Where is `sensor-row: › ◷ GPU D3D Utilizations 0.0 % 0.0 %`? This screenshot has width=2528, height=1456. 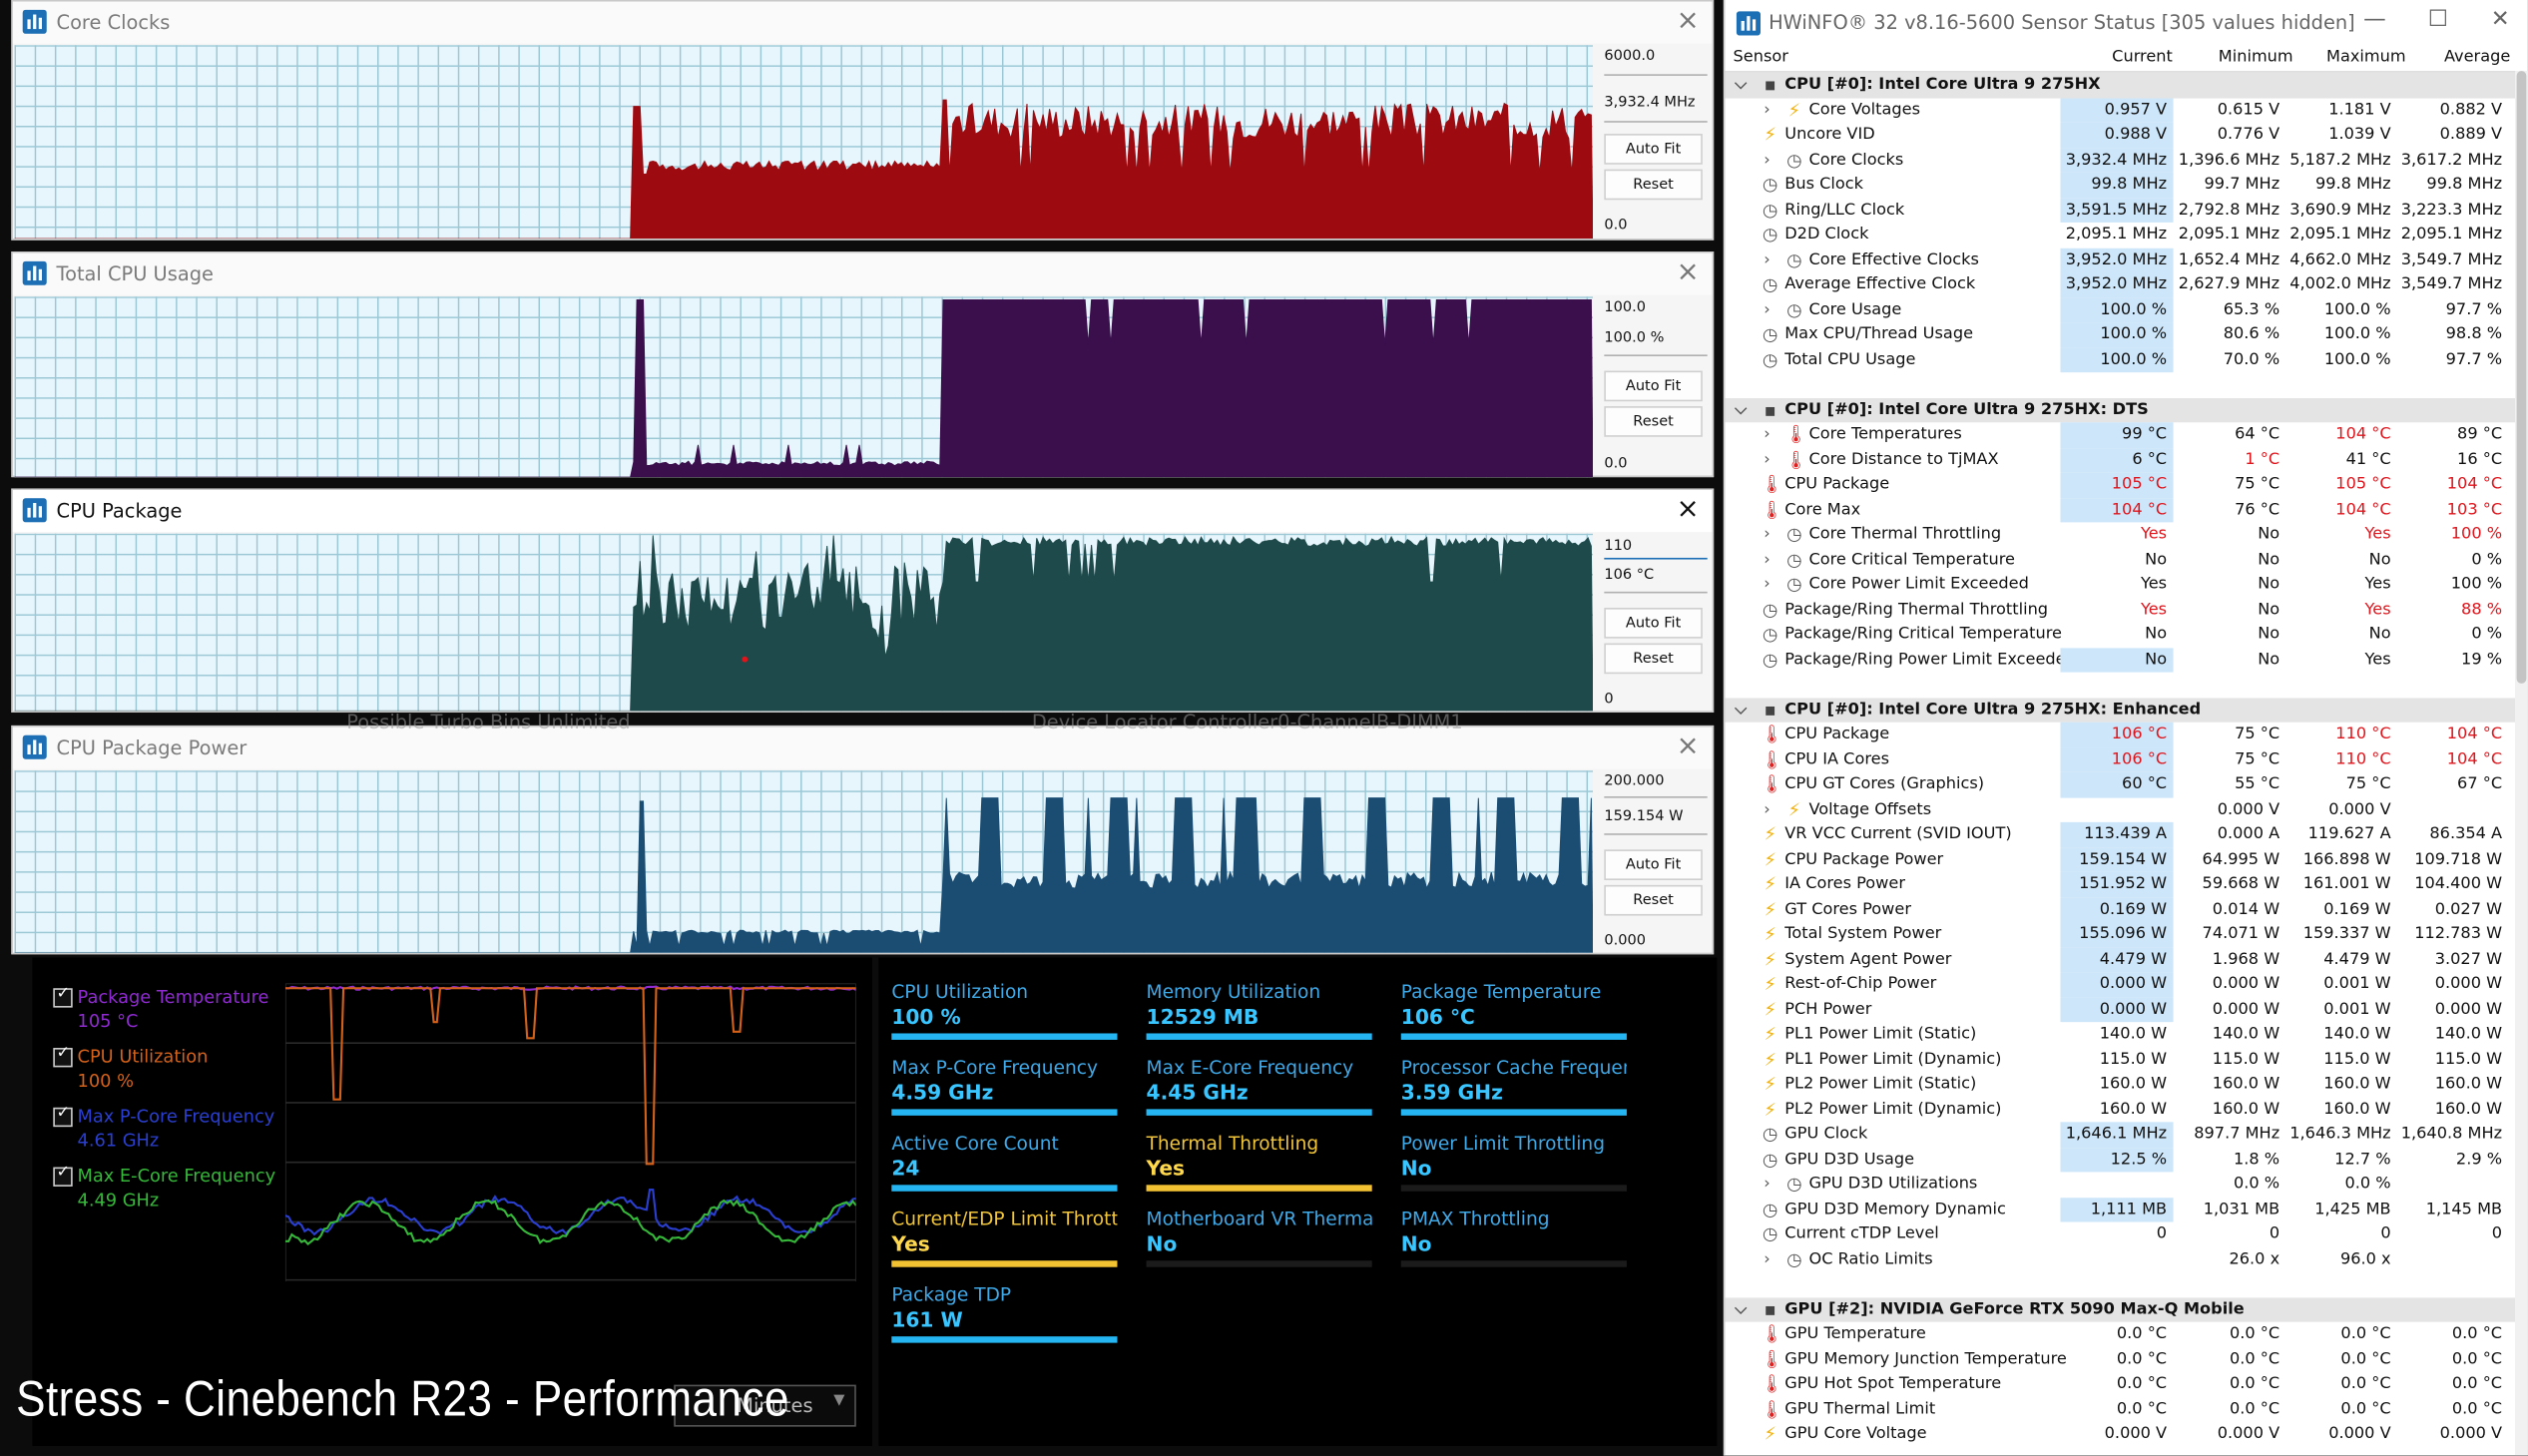
sensor-row: › ◷ GPU D3D Utilizations 0.0 % 0.0 % is located at coordinates (2120, 1184).